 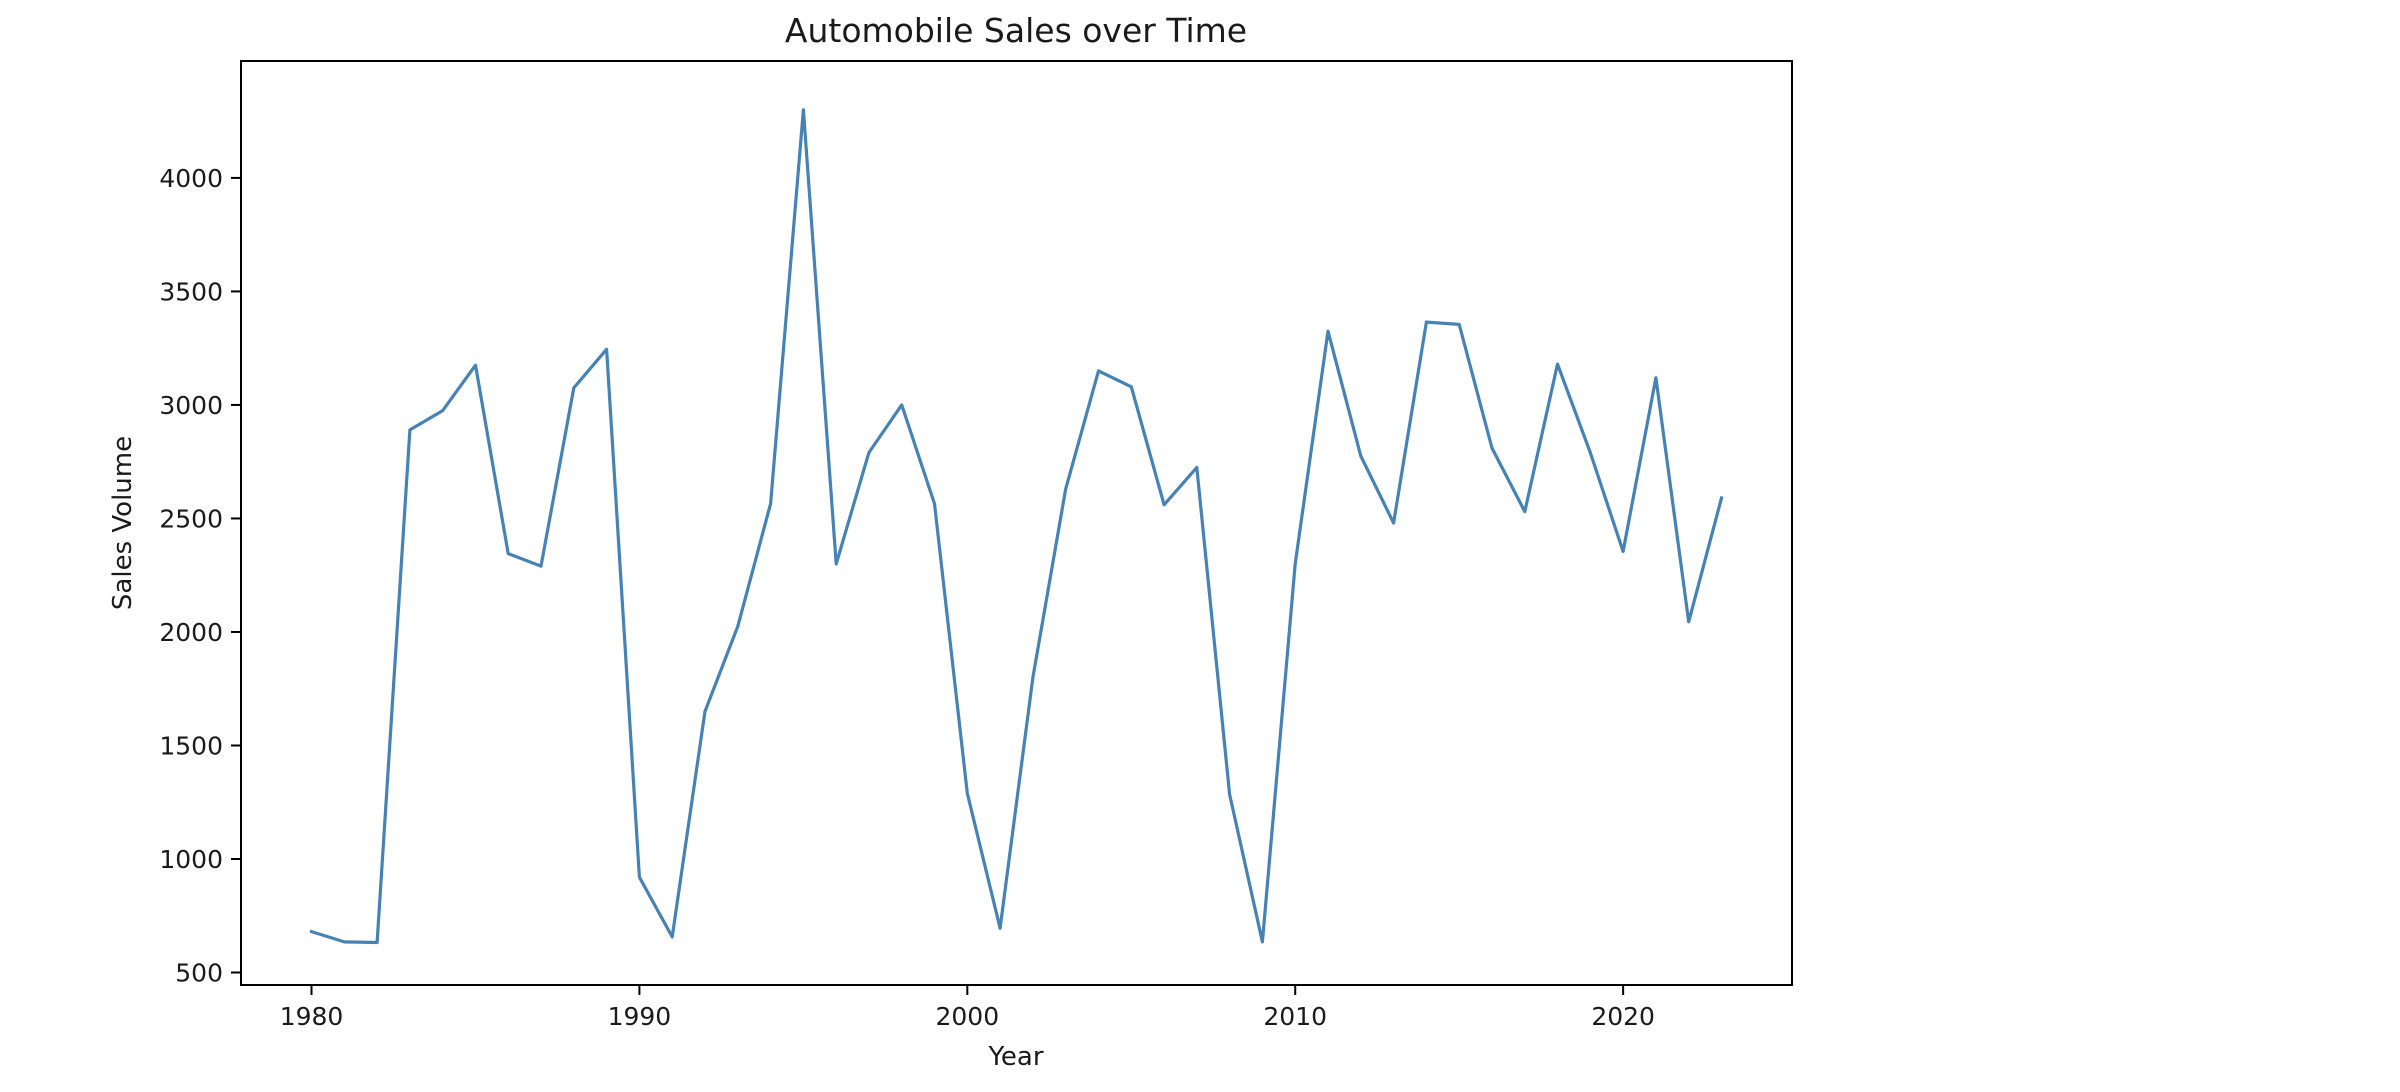 I want to click on y-axis: 500 1000 1500 2000 2500 3000 3500 4000, so click(x=200, y=576).